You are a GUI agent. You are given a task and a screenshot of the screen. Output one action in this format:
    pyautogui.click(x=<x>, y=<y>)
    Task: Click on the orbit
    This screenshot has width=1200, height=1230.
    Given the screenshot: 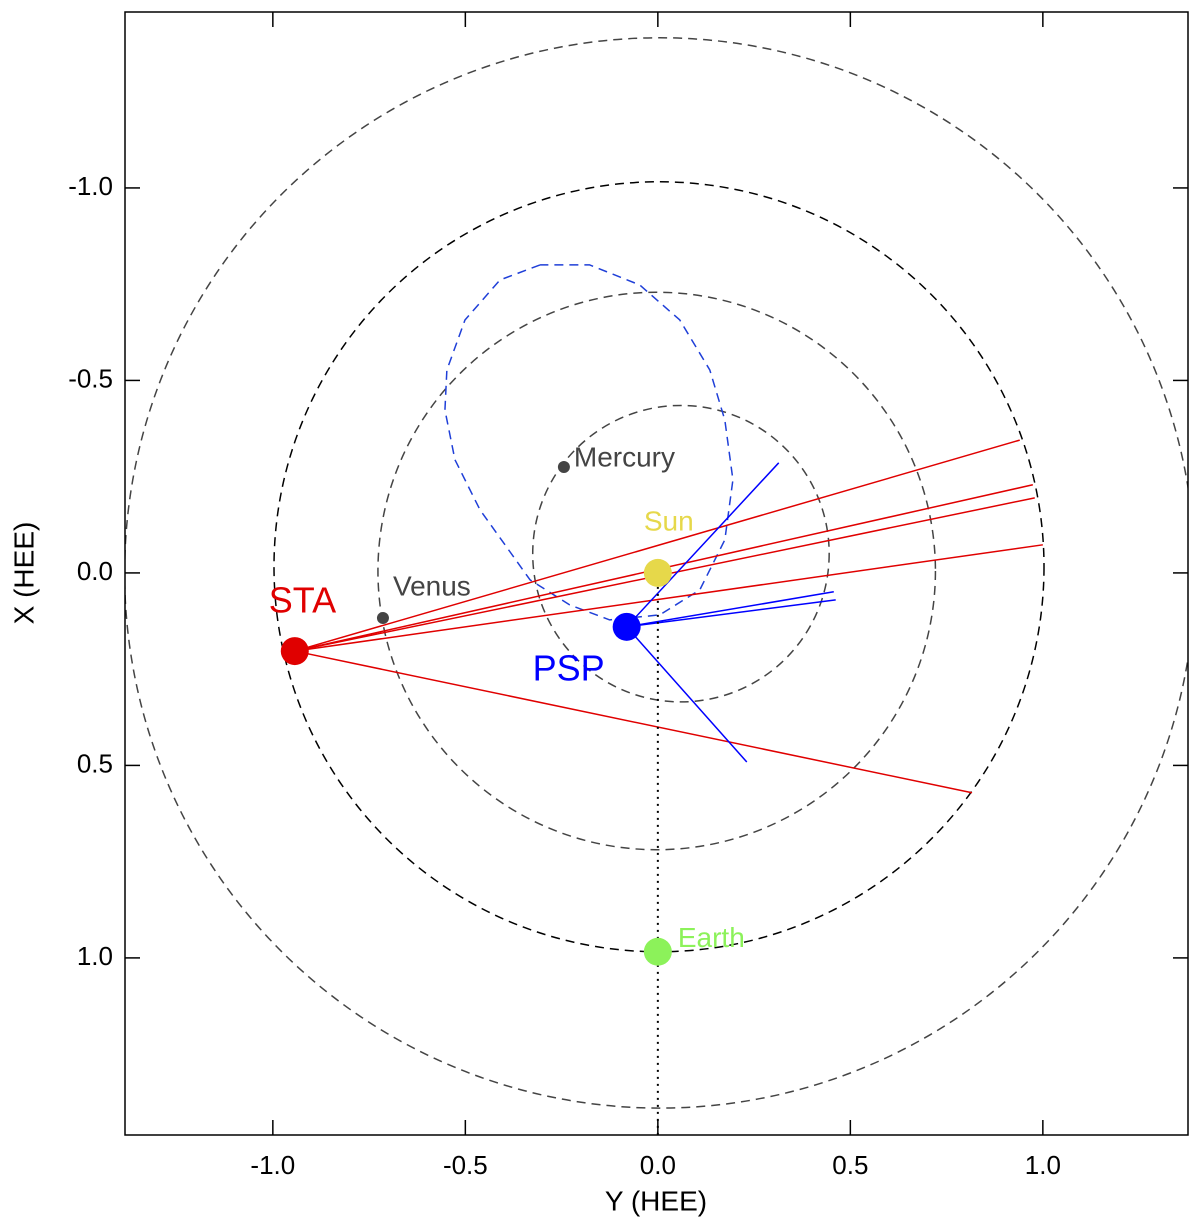 What is the action you would take?
    pyautogui.click(x=680, y=553)
    